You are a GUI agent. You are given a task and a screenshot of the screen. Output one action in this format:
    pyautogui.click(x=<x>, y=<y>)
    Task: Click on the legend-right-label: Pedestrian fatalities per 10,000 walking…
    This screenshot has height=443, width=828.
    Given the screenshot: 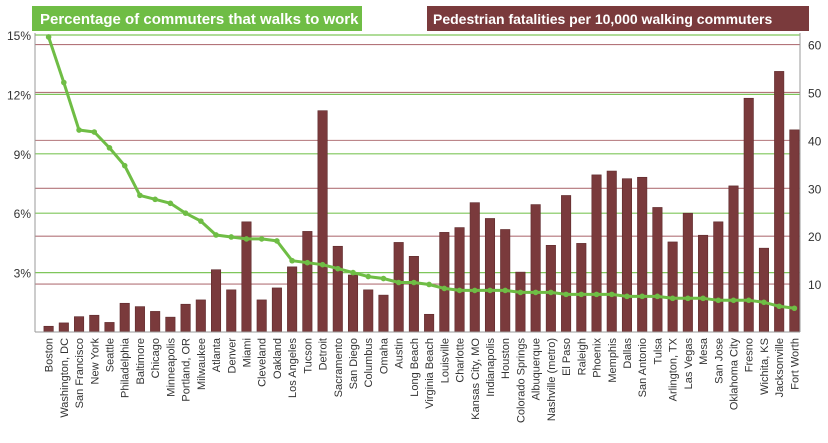 What is the action you would take?
    pyautogui.click(x=602, y=19)
    